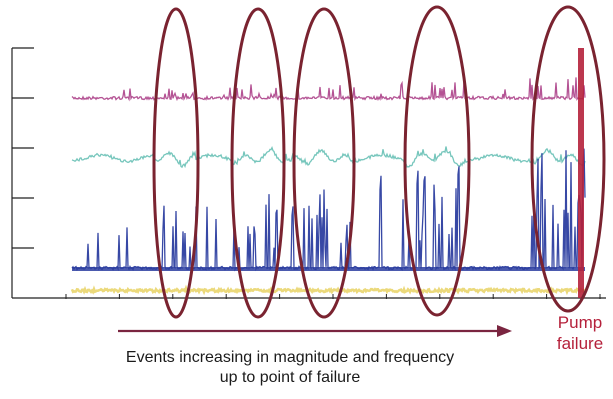 Image resolution: width=613 pixels, height=399 pixels. I want to click on pump-failure-line-1: Pump, so click(580, 322).